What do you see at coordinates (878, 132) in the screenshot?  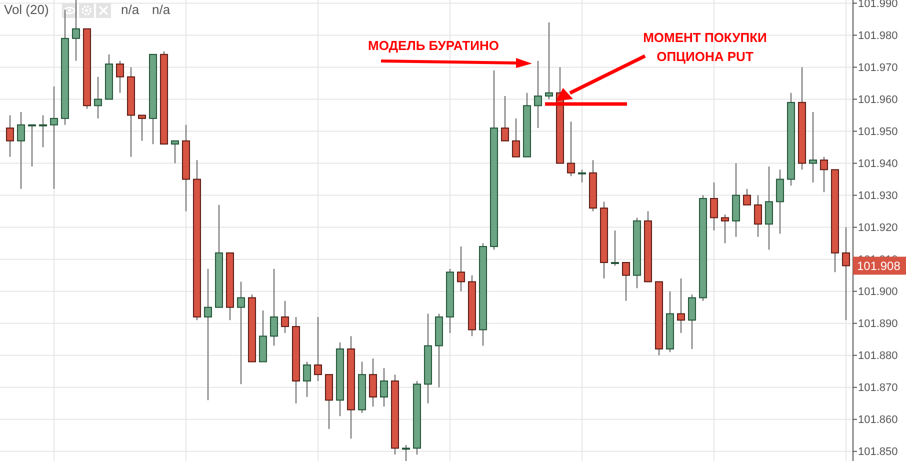 I see `y-tick-label: 101.950` at bounding box center [878, 132].